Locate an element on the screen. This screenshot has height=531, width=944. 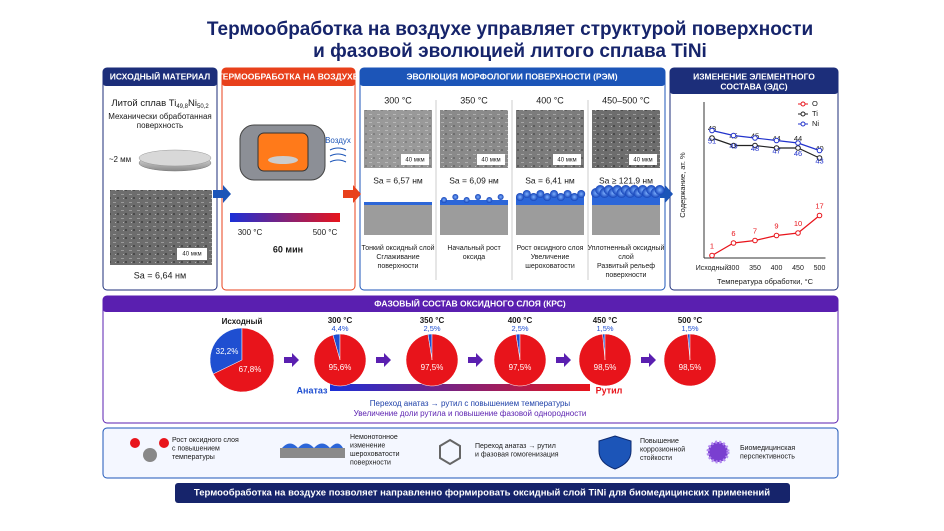
air-flow is located at coordinates (338, 155).